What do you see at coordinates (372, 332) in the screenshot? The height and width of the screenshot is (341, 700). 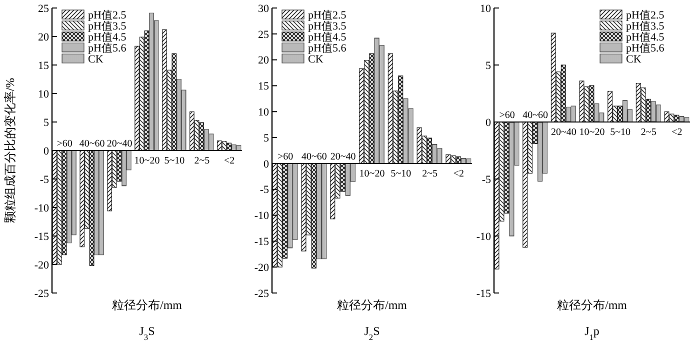 I see `text: J$_{2}$S` at bounding box center [372, 332].